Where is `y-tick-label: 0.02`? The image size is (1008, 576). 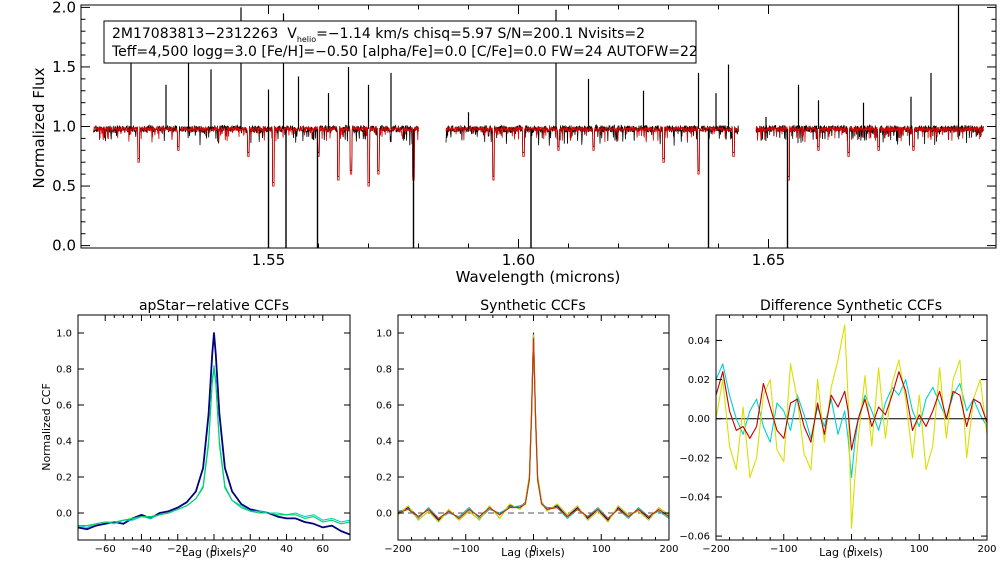
y-tick-label: 0.02 is located at coordinates (699, 380).